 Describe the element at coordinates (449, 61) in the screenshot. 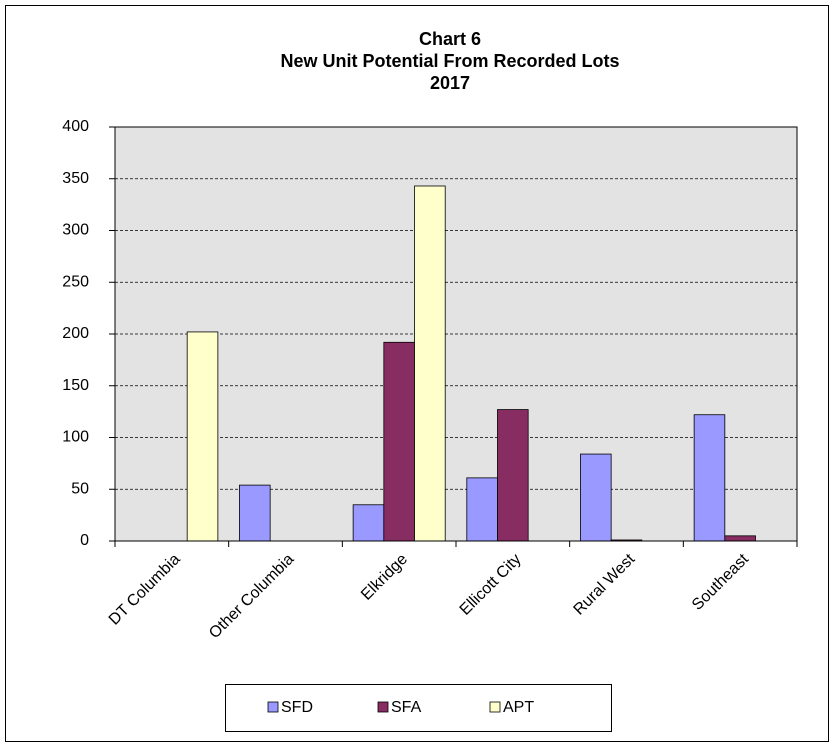

I see `chart-title-line: New Unit Potential From Recorded Lots` at that location.